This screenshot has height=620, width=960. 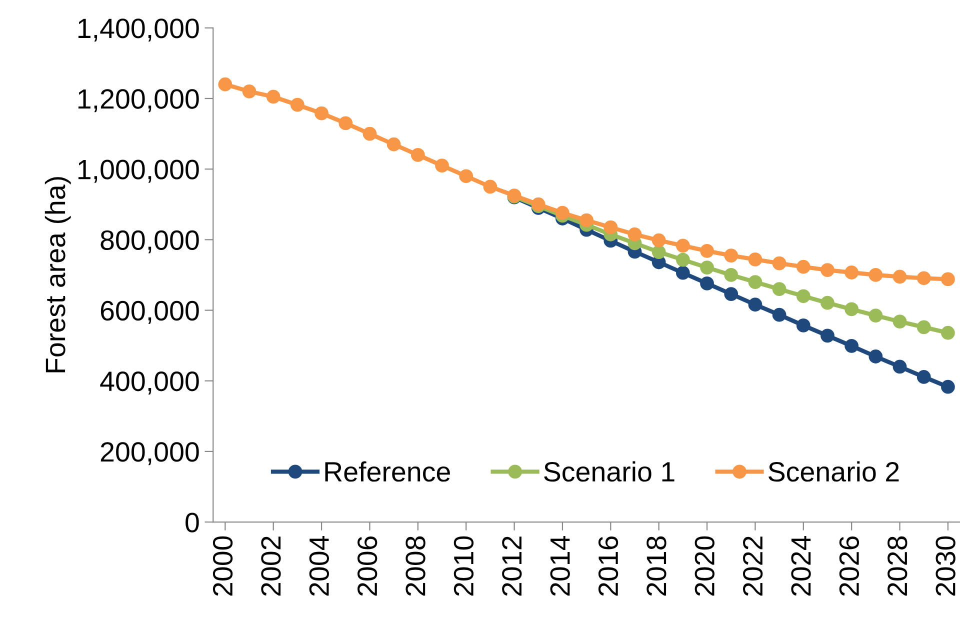 What do you see at coordinates (138, 100) in the screenshot?
I see `y-tick-label: 1,200,000` at bounding box center [138, 100].